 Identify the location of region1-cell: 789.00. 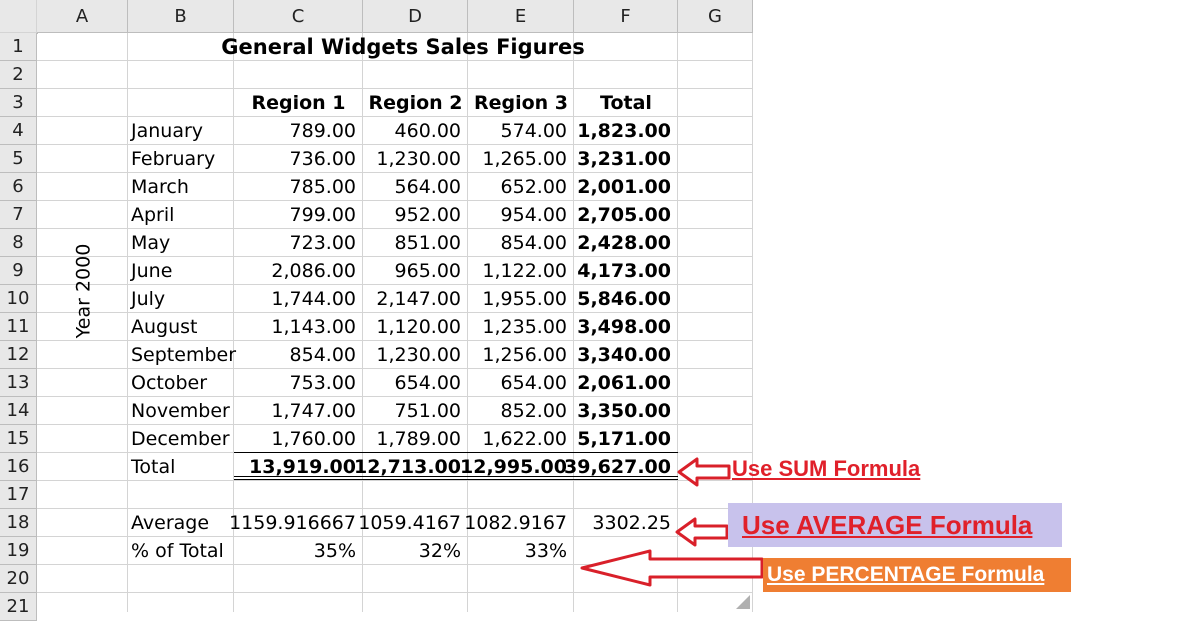
(322, 131).